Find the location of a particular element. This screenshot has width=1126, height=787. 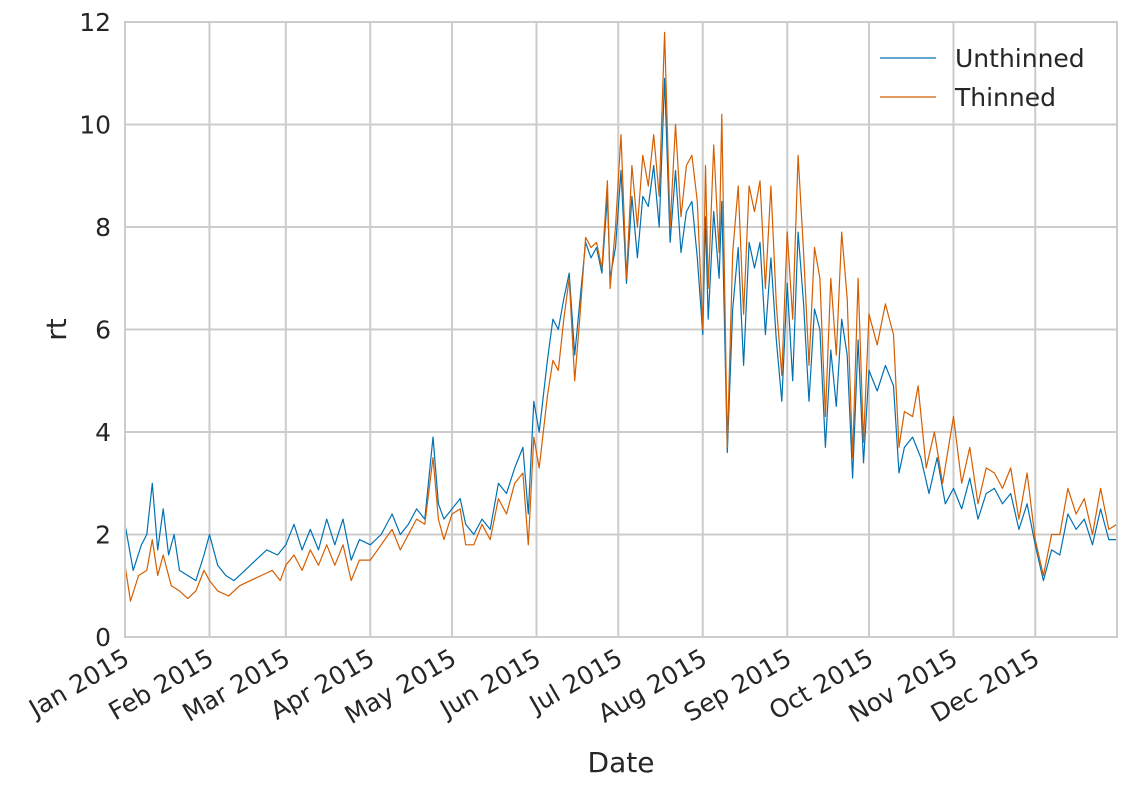

y-tick-label: 6 is located at coordinates (103, 330).